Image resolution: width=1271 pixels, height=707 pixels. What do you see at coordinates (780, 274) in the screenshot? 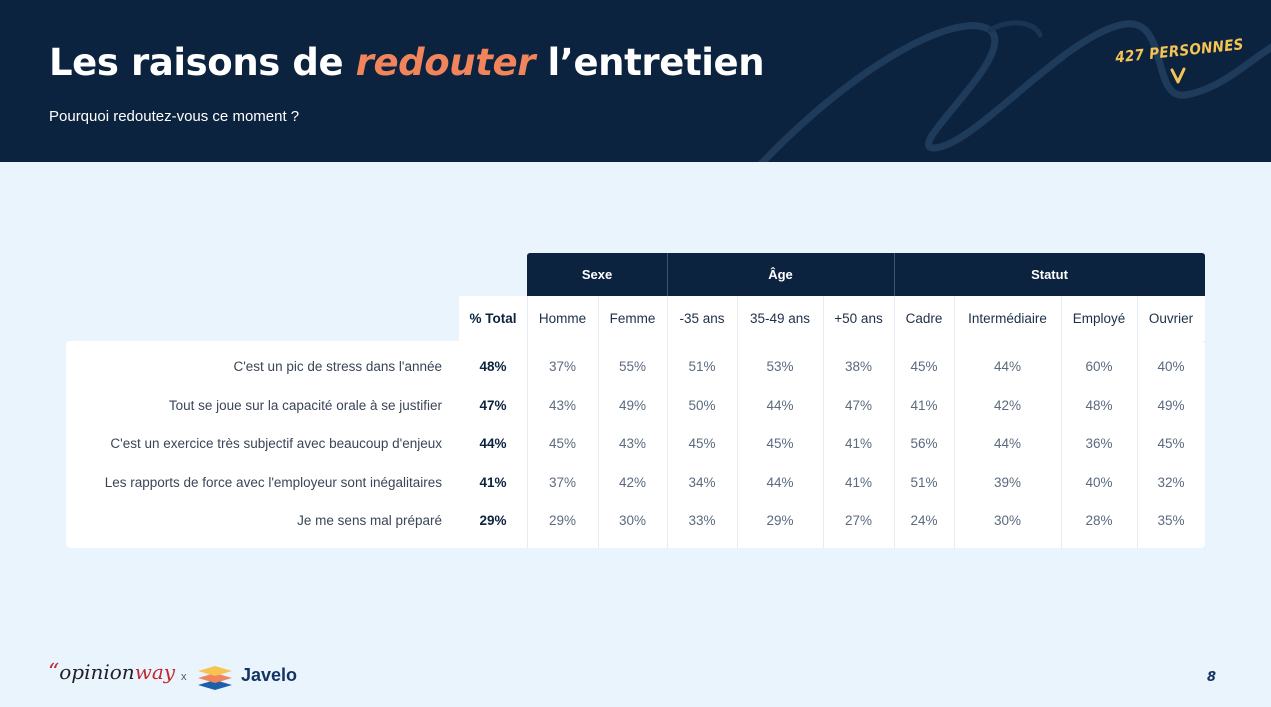
I see `group-header: Âge` at bounding box center [780, 274].